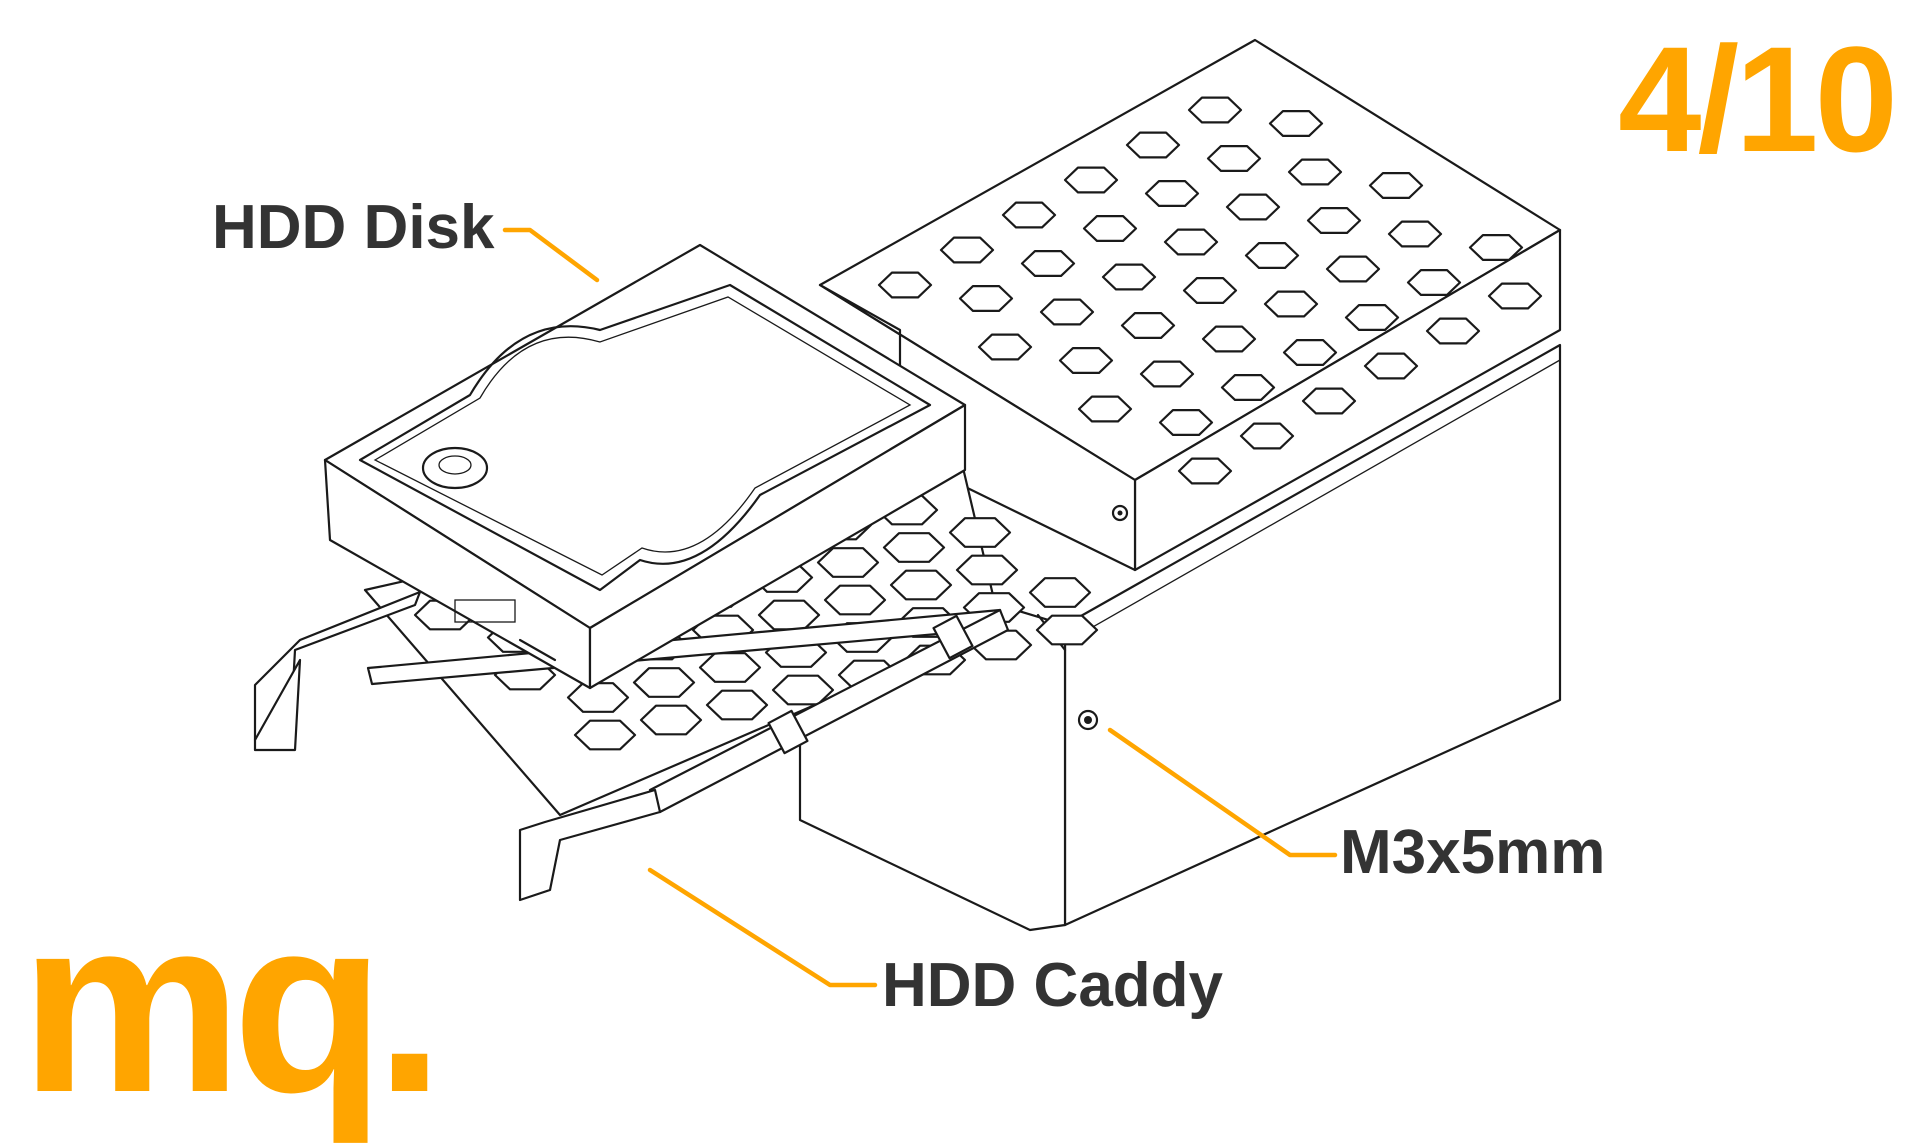 The width and height of the screenshot is (1920, 1144). Describe the element at coordinates (1758, 99) in the screenshot. I see `step-counter: 4/10` at that location.